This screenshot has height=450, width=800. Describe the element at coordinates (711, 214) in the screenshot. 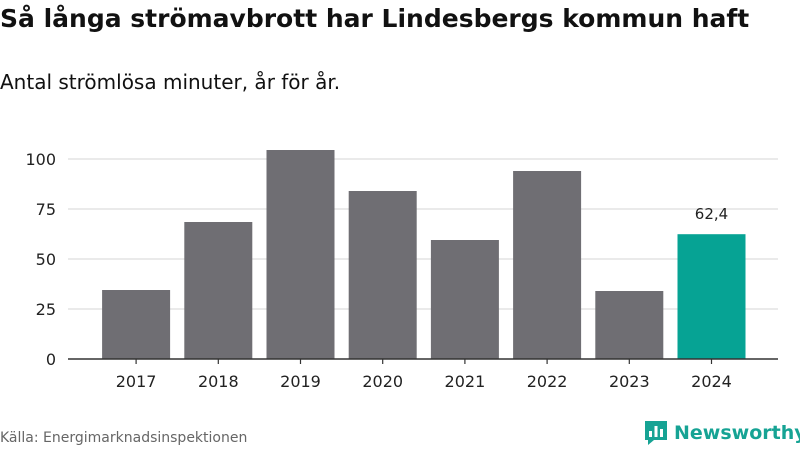

I see `data-label: 62,4` at that location.